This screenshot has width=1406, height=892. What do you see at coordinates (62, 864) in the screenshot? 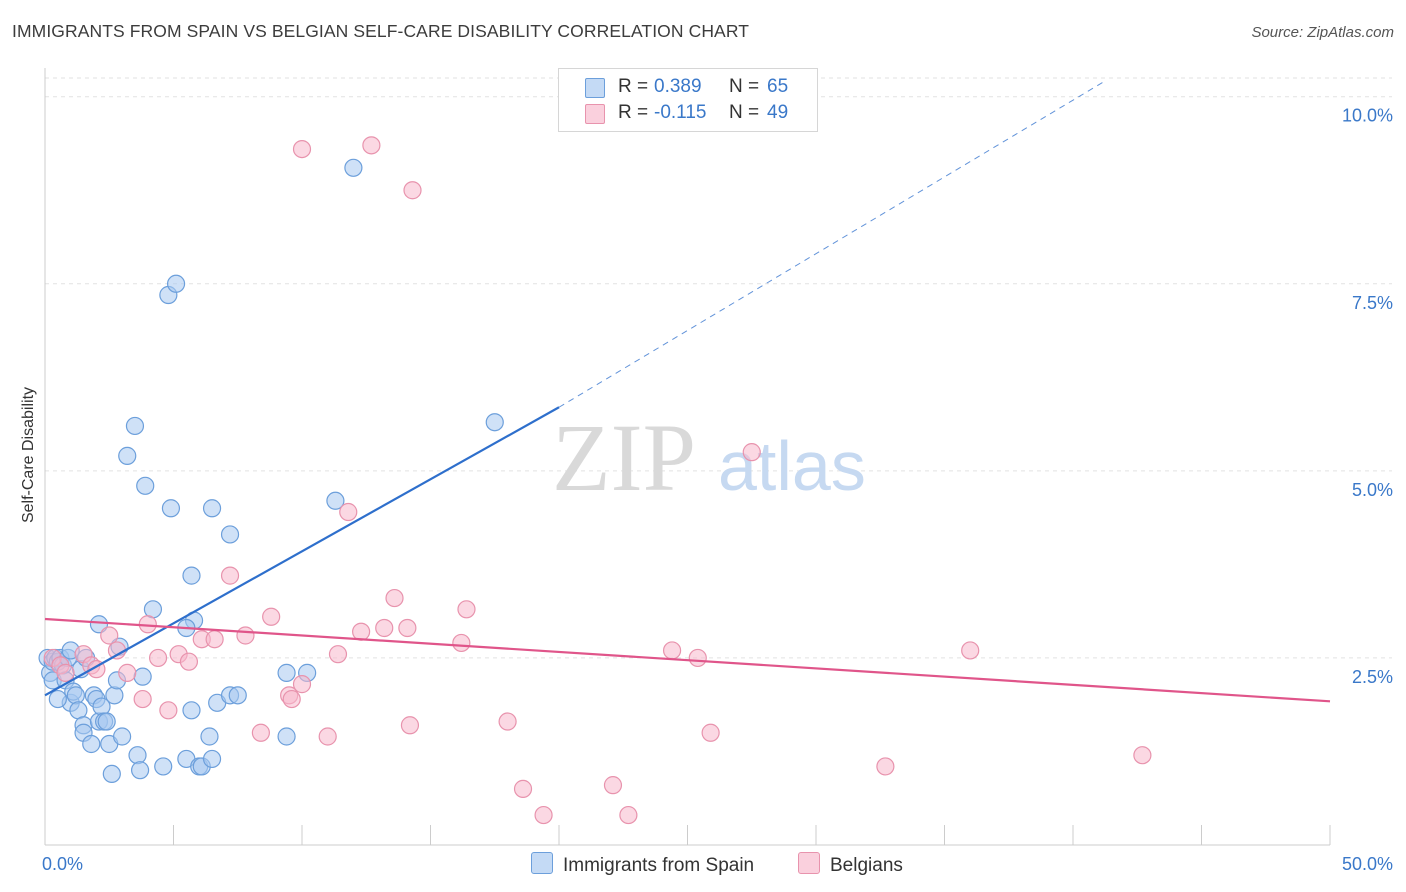
I see `x-tick-label-min: 0.0%` at bounding box center [62, 864].